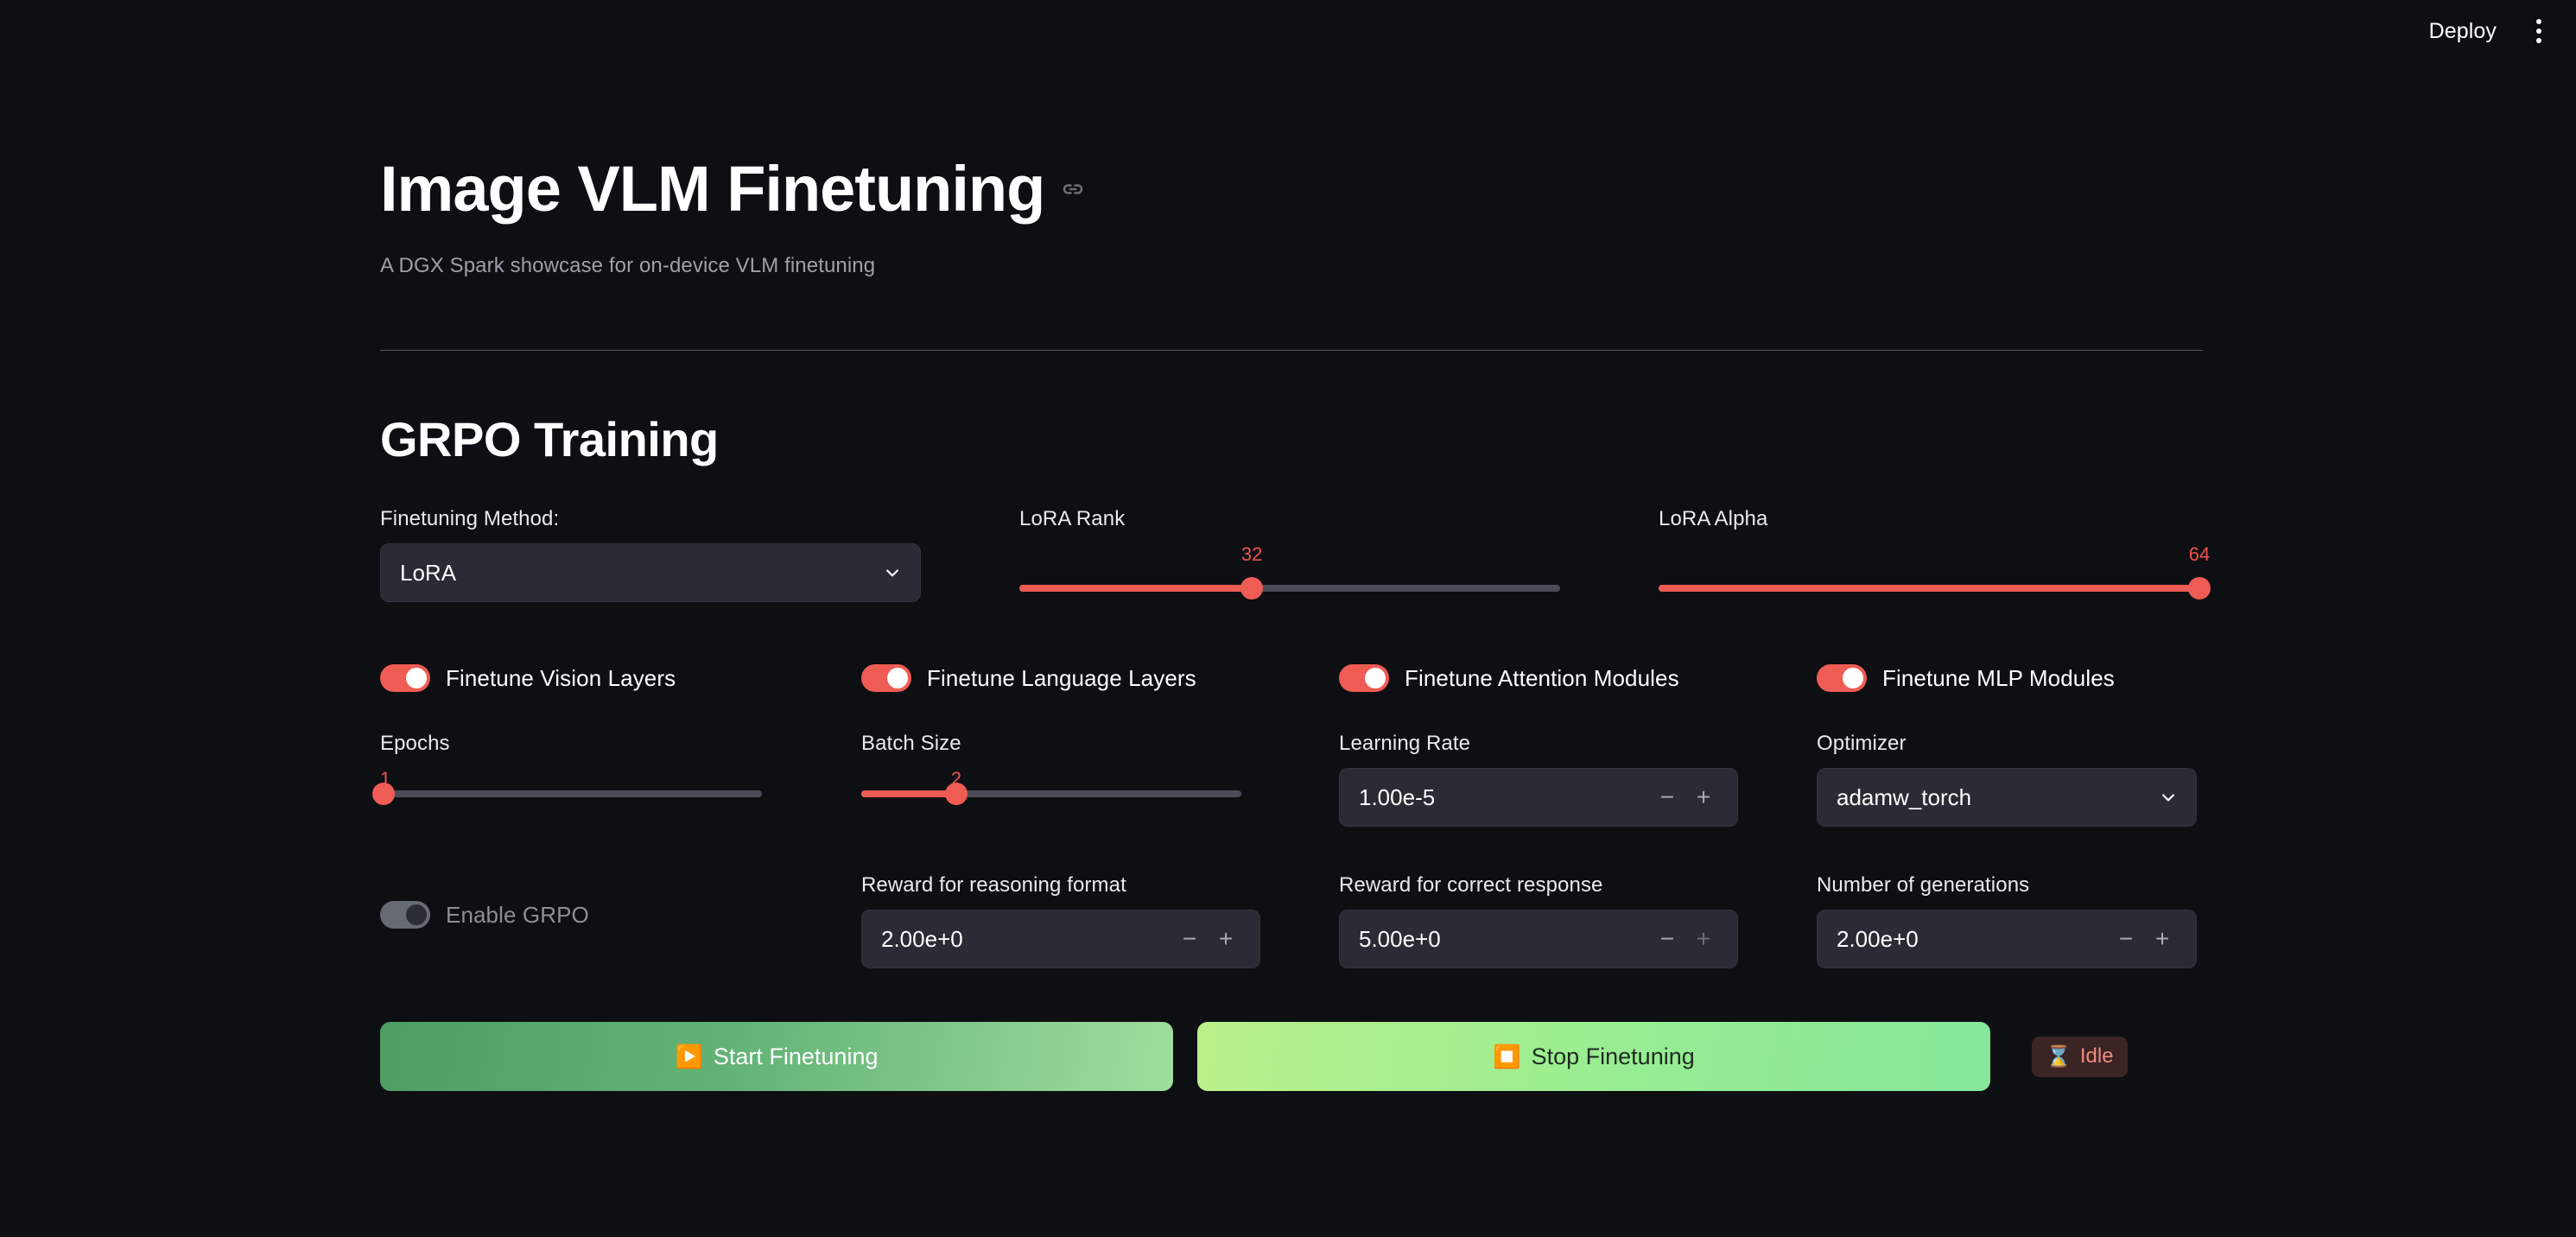 Image resolution: width=2576 pixels, height=1237 pixels. Describe the element at coordinates (1703, 796) in the screenshot. I see `learning-rate-increment-button: +` at that location.